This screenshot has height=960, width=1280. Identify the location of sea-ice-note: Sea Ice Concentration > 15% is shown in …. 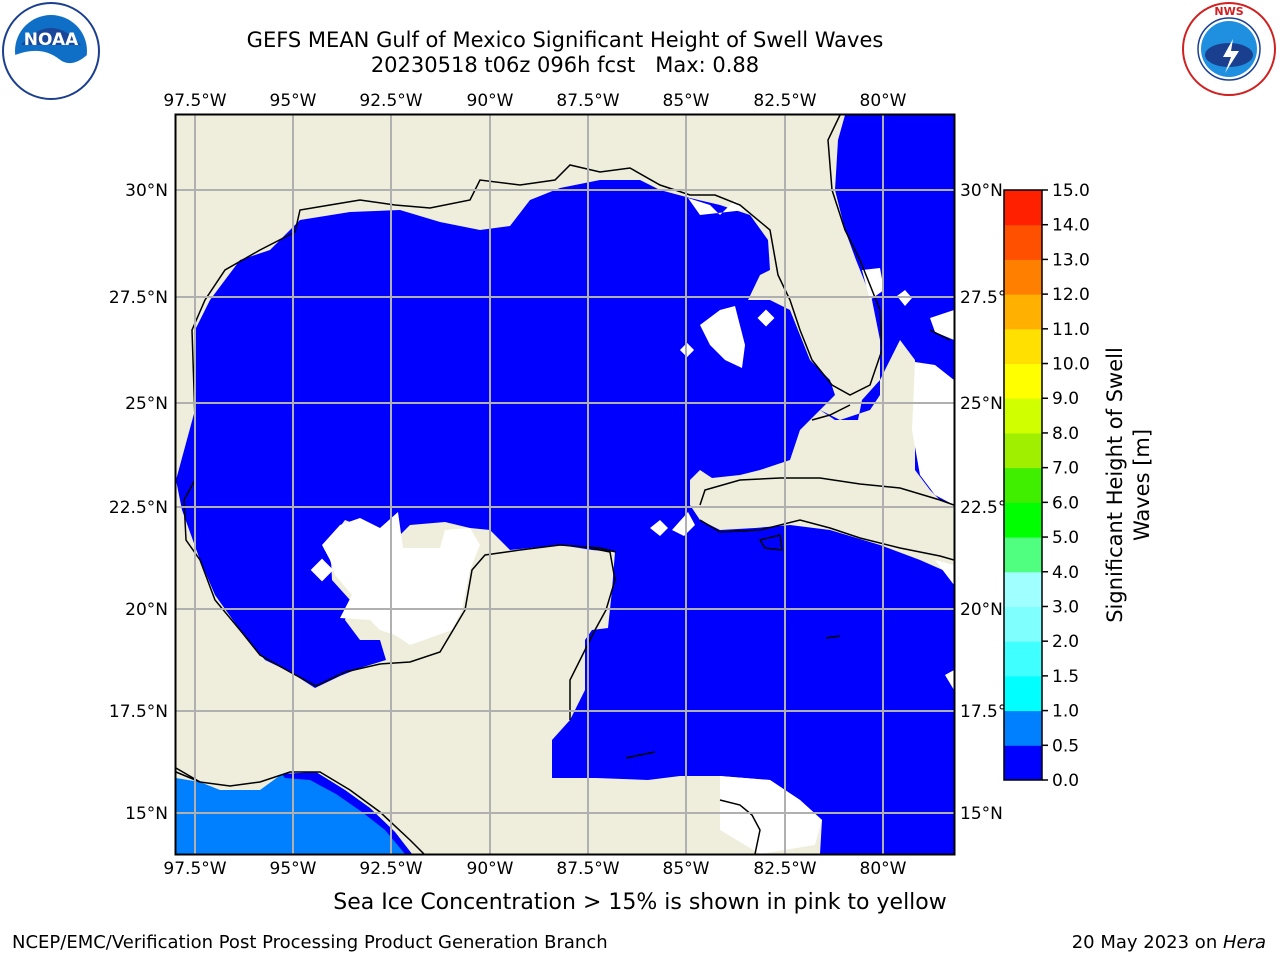
(640, 902).